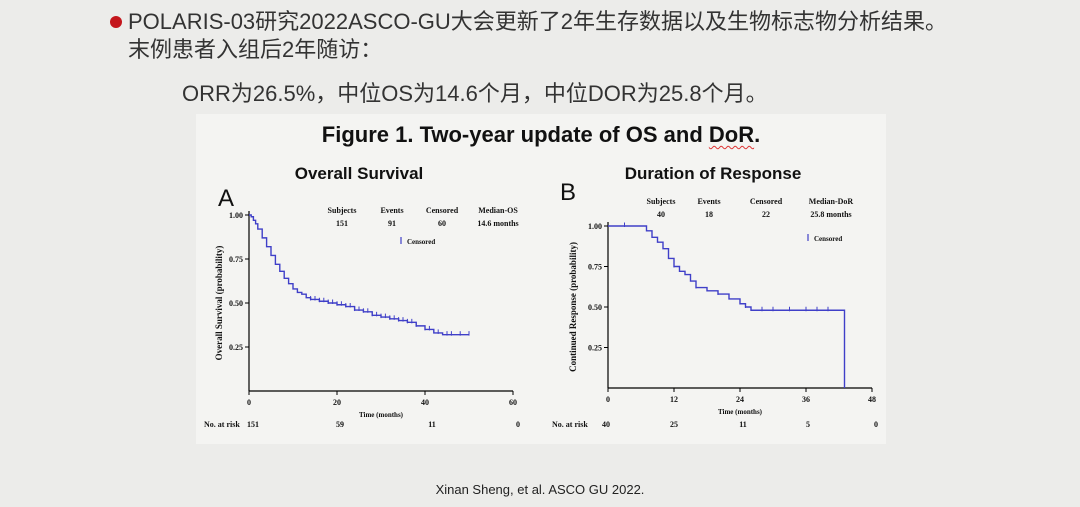  What do you see at coordinates (709, 214) in the screenshot?
I see `panel-b-stats-value-1: 18` at bounding box center [709, 214].